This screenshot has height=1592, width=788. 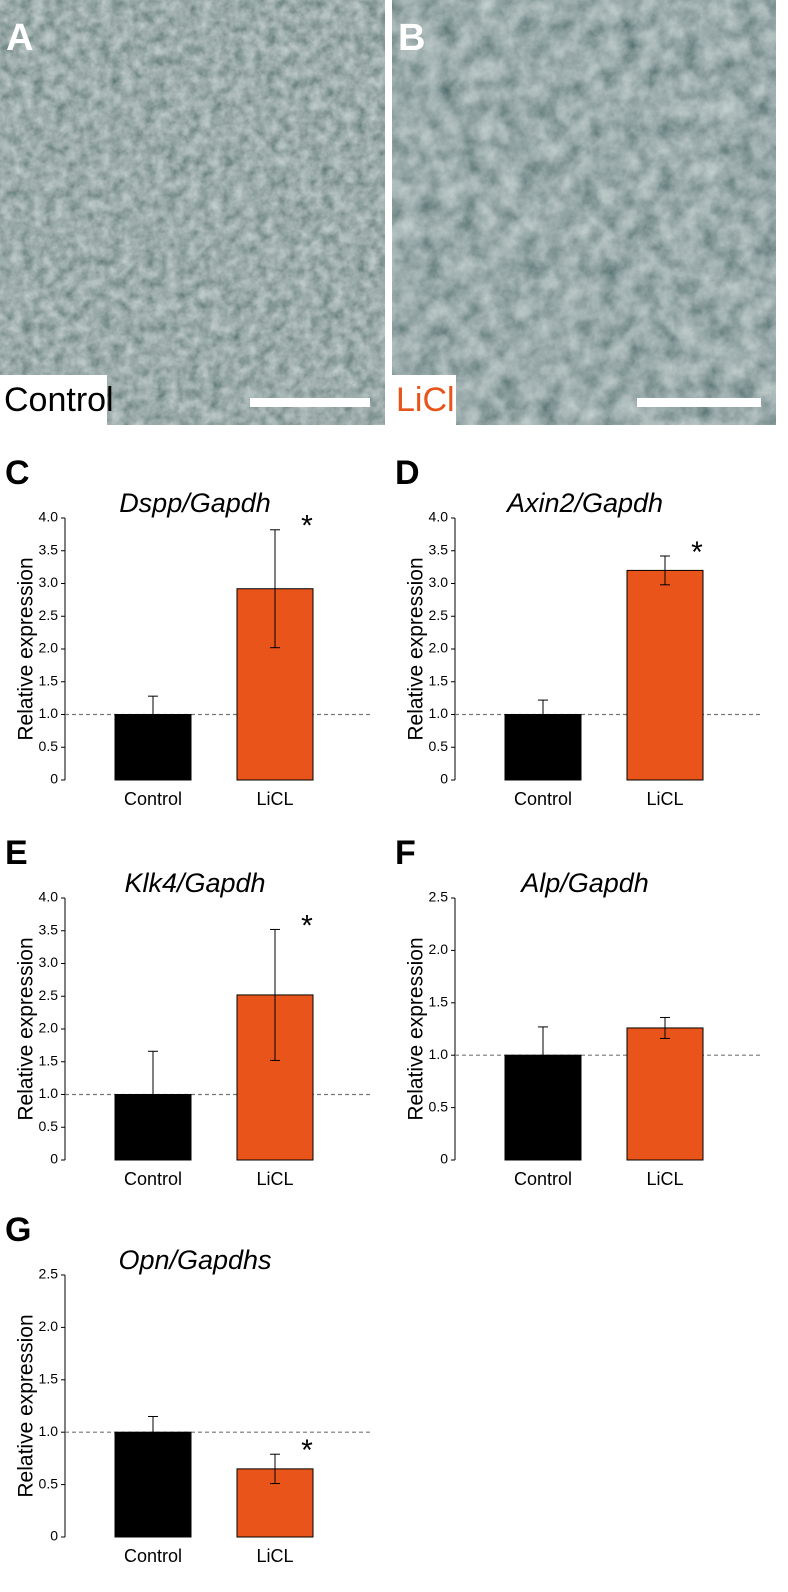 I want to click on chart-title: Axin2/Gapdh, so click(x=584, y=503).